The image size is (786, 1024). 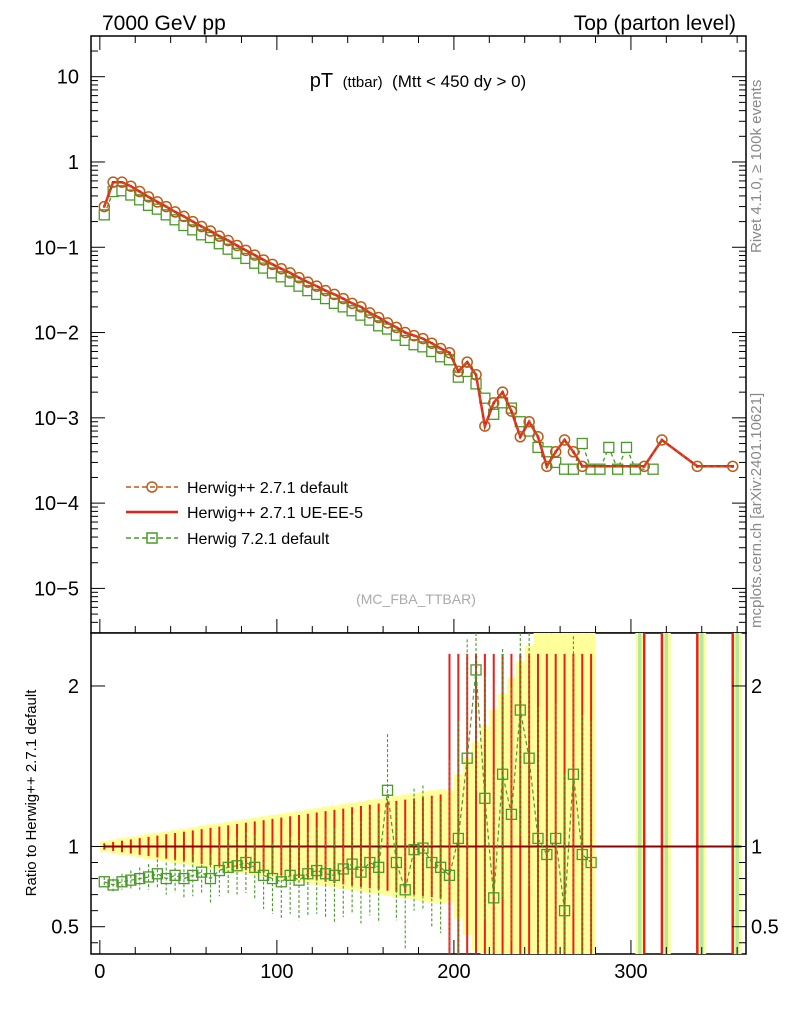 I want to click on header-left: 7000 GeV pp, so click(x=164, y=23).